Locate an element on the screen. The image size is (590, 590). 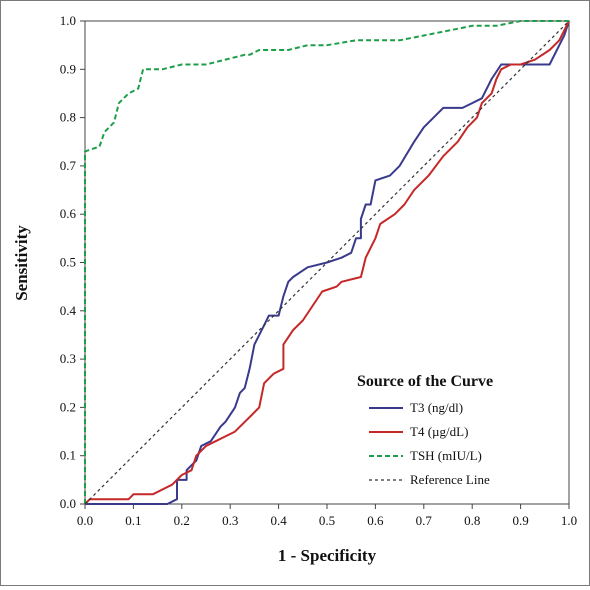
y-tick-label: 0.6 is located at coordinates (68, 213).